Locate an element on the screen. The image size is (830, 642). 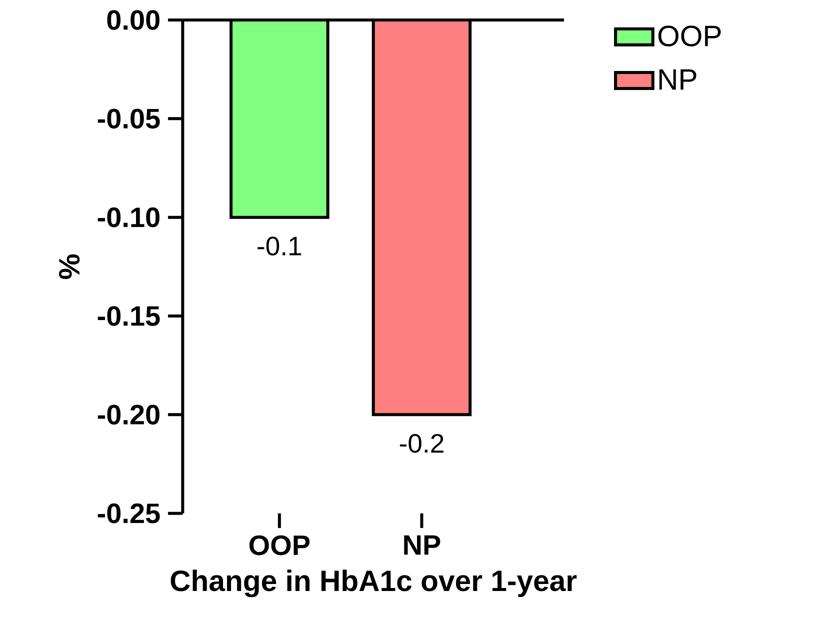
legend-label: OOP is located at coordinates (689, 36).